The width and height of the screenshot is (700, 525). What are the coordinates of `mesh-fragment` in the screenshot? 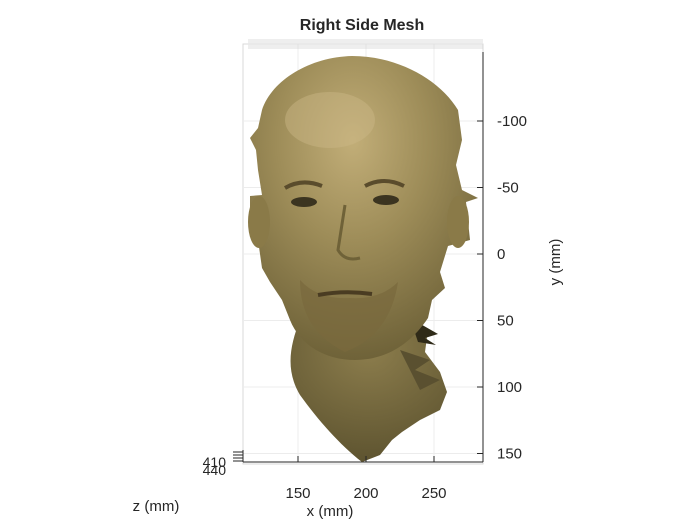 It's located at (420, 370).